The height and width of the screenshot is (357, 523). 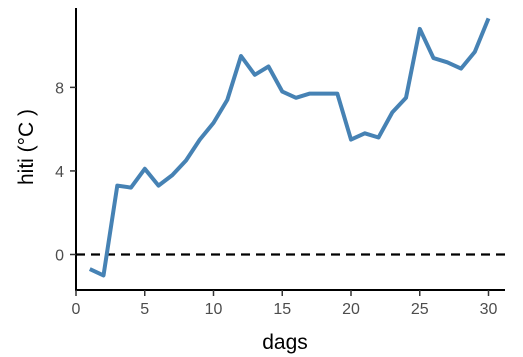 What do you see at coordinates (420, 309) in the screenshot?
I see `x-tick-label: 25` at bounding box center [420, 309].